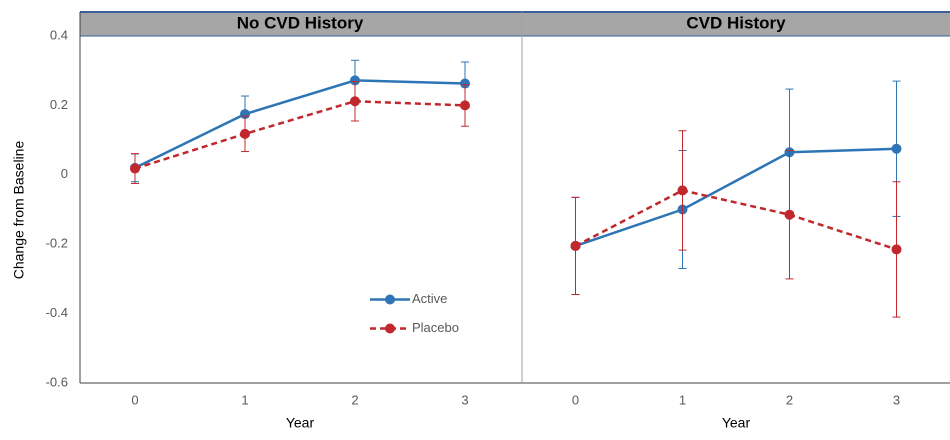 The height and width of the screenshot is (440, 950). What do you see at coordinates (57, 312) in the screenshot?
I see `y-tick-label: -0.4` at bounding box center [57, 312].